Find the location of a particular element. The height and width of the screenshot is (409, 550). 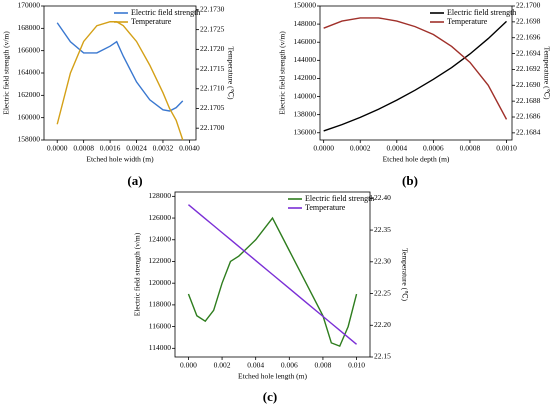

y2-tick-label: 22.1690 is located at coordinates (528, 84).